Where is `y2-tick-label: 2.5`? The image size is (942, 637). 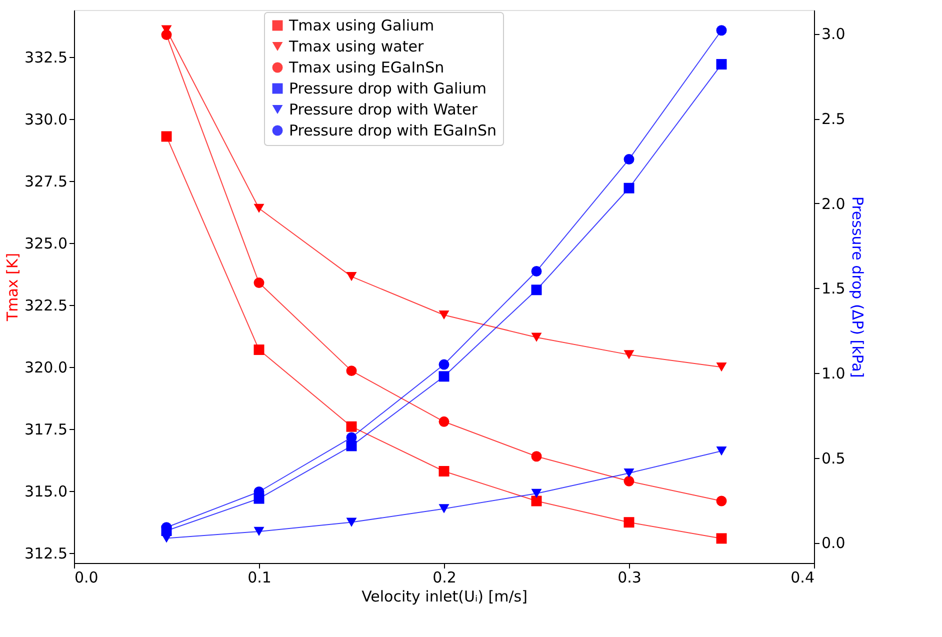
y2-tick-label: 2.5 is located at coordinates (834, 119).